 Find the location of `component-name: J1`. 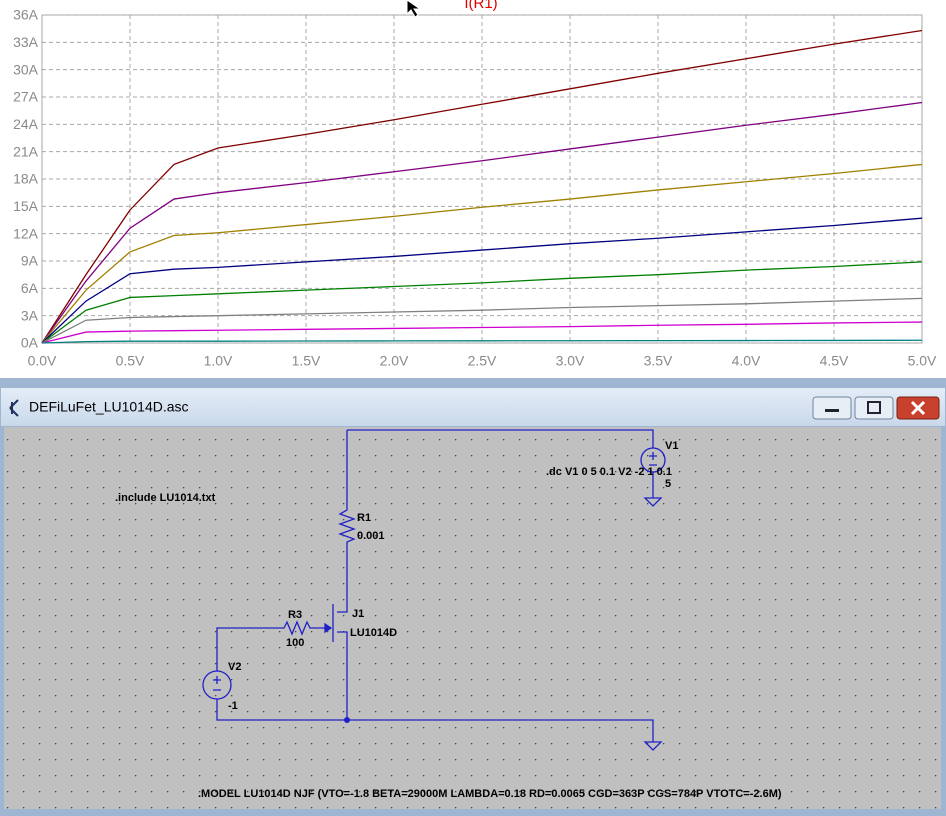

component-name: J1 is located at coordinates (358, 614).